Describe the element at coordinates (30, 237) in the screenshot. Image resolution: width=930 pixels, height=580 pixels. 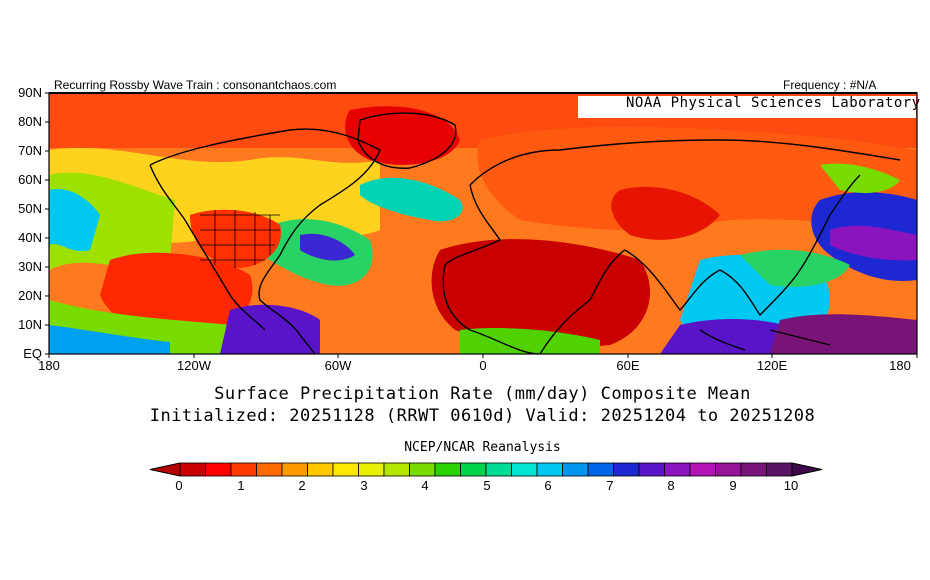
I see `lat-tick: 40N` at that location.